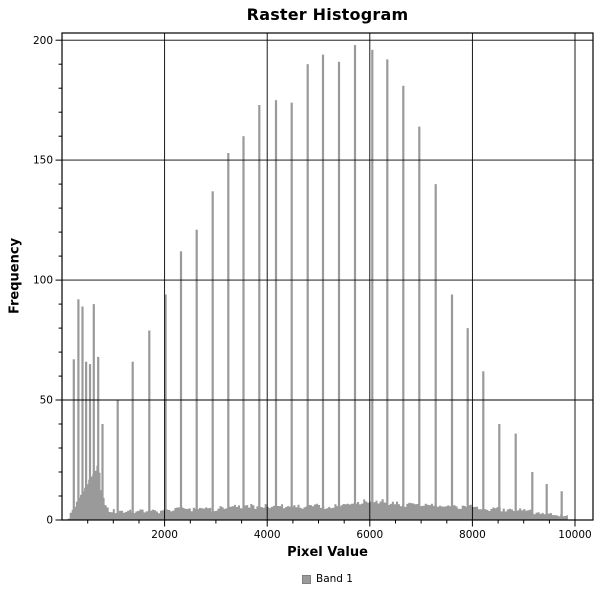  I want to click on svg-text: 50, so click(46, 401).